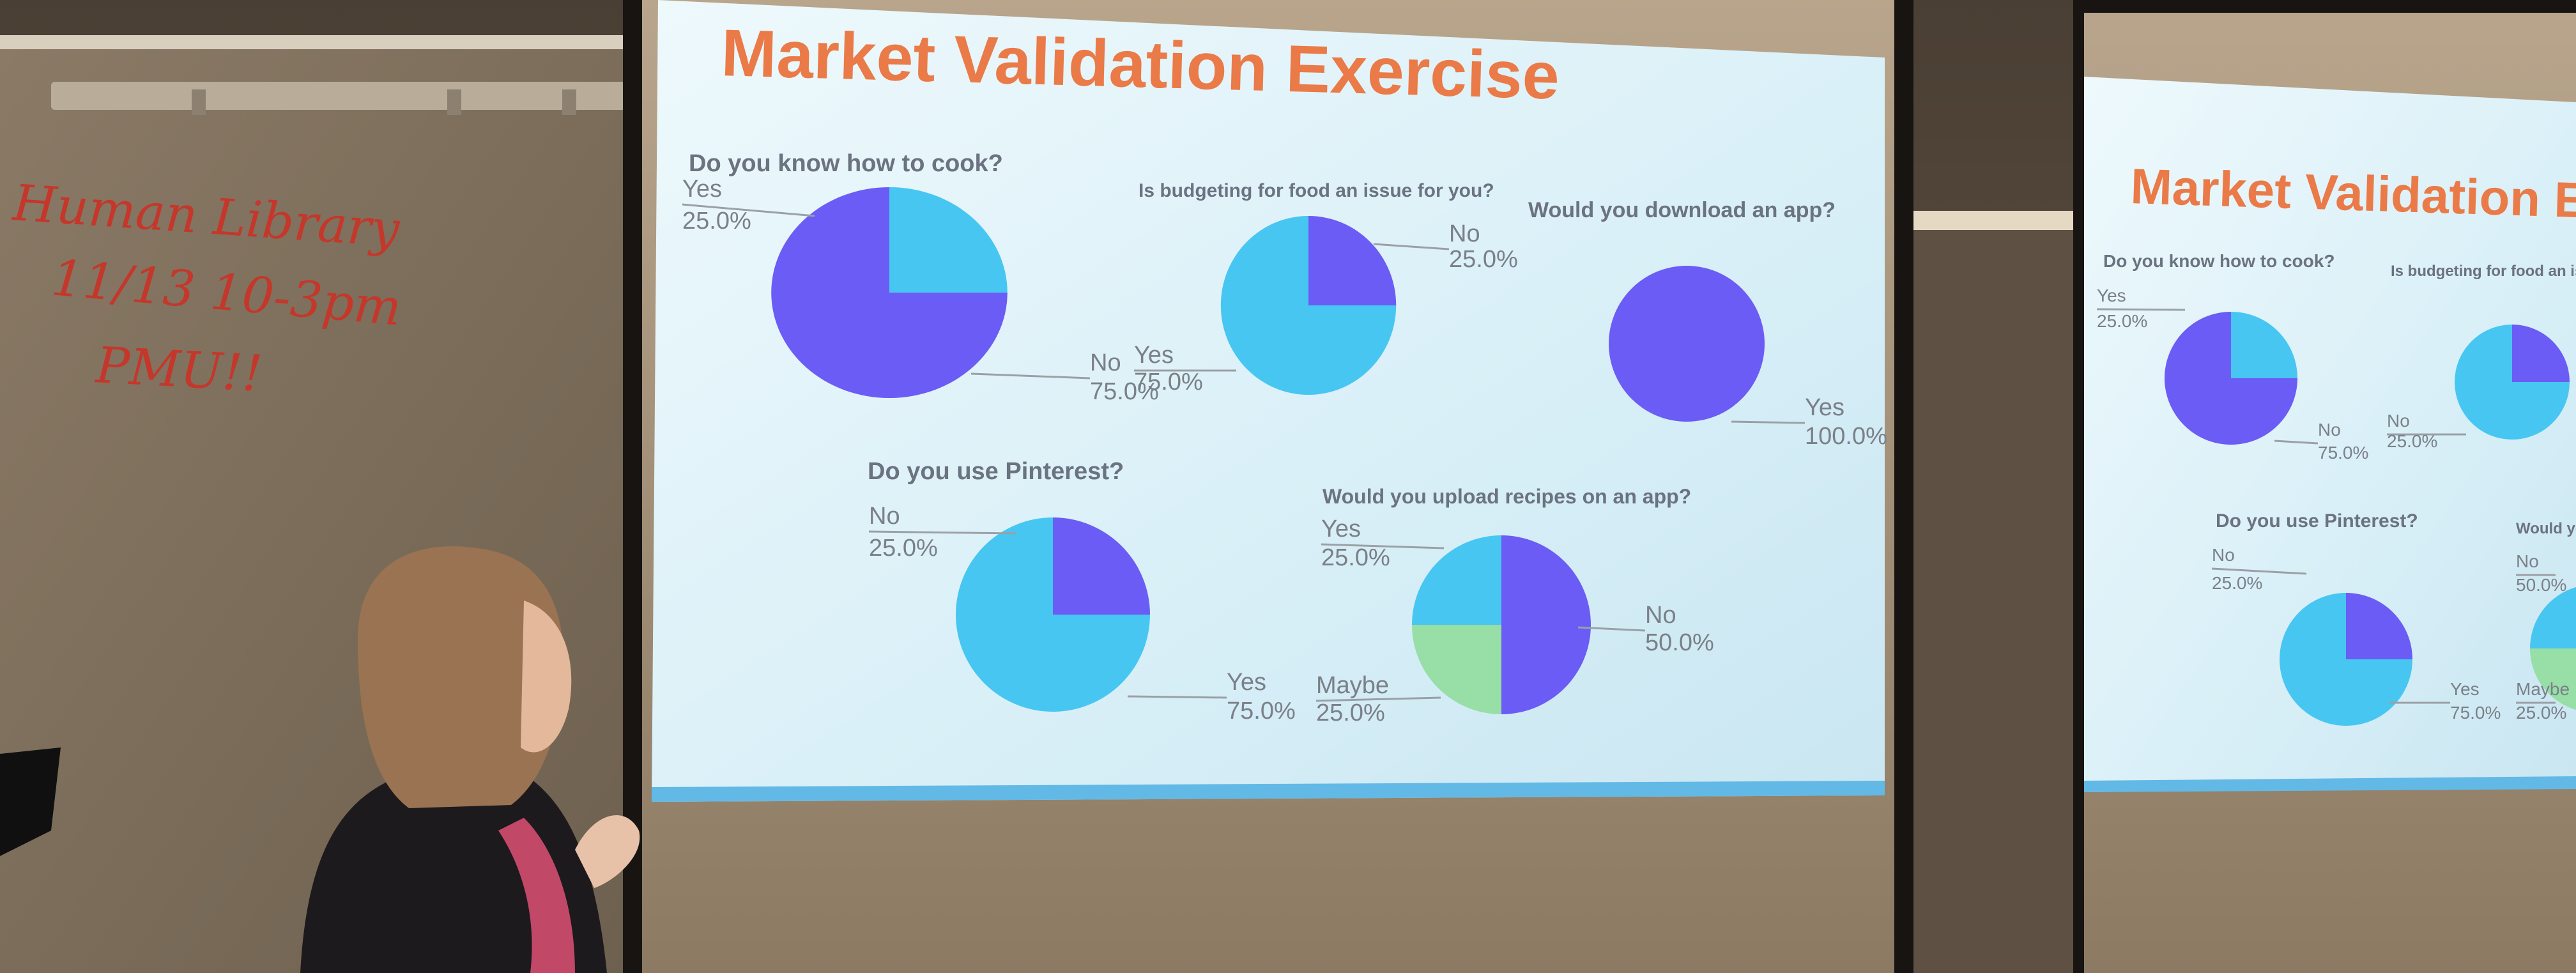  I want to click on right-pie-chart-1: Do you know how to cook? Yes 25.0% No 75.0%, so click(2232, 357).